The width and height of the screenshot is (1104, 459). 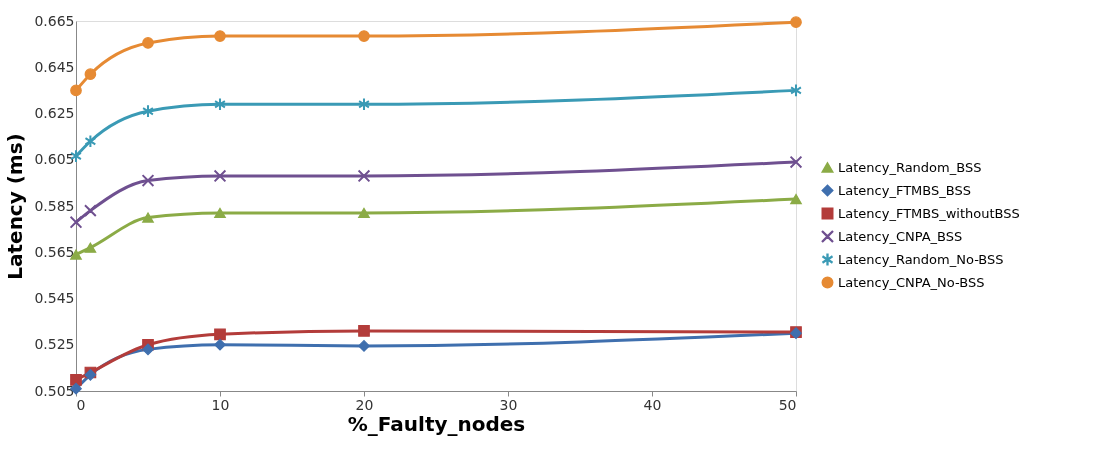 What do you see at coordinates (910, 167) in the screenshot?
I see `legend-label: Latency_Random_BSS` at bounding box center [910, 167].